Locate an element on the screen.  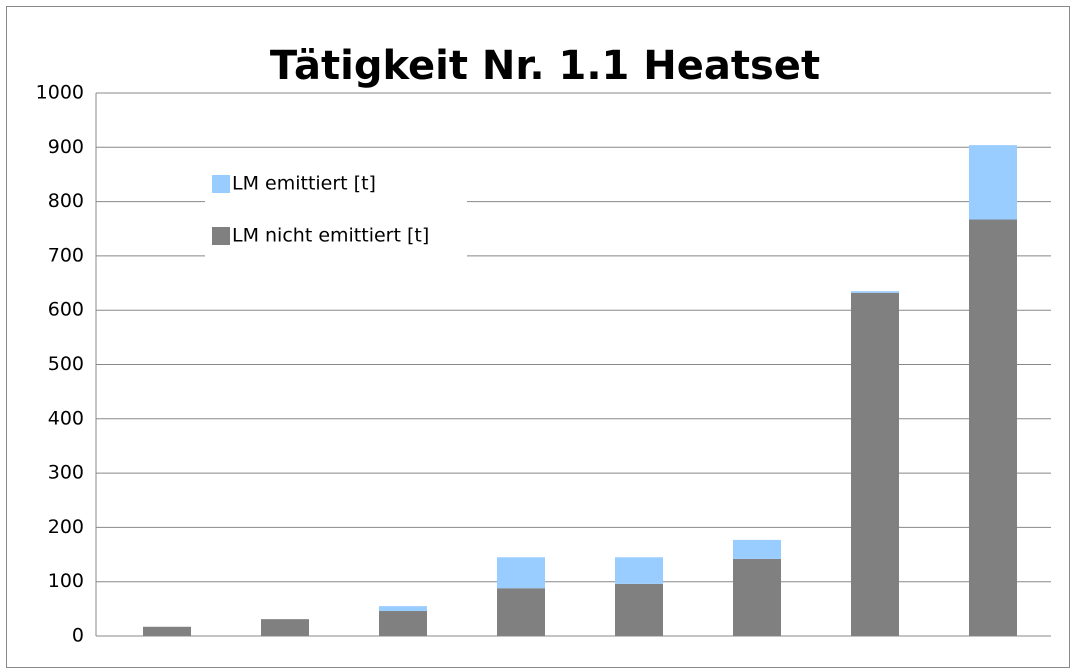
chart-title: Tätigkeit Nr. 1.1 Heatset is located at coordinates (545, 66).